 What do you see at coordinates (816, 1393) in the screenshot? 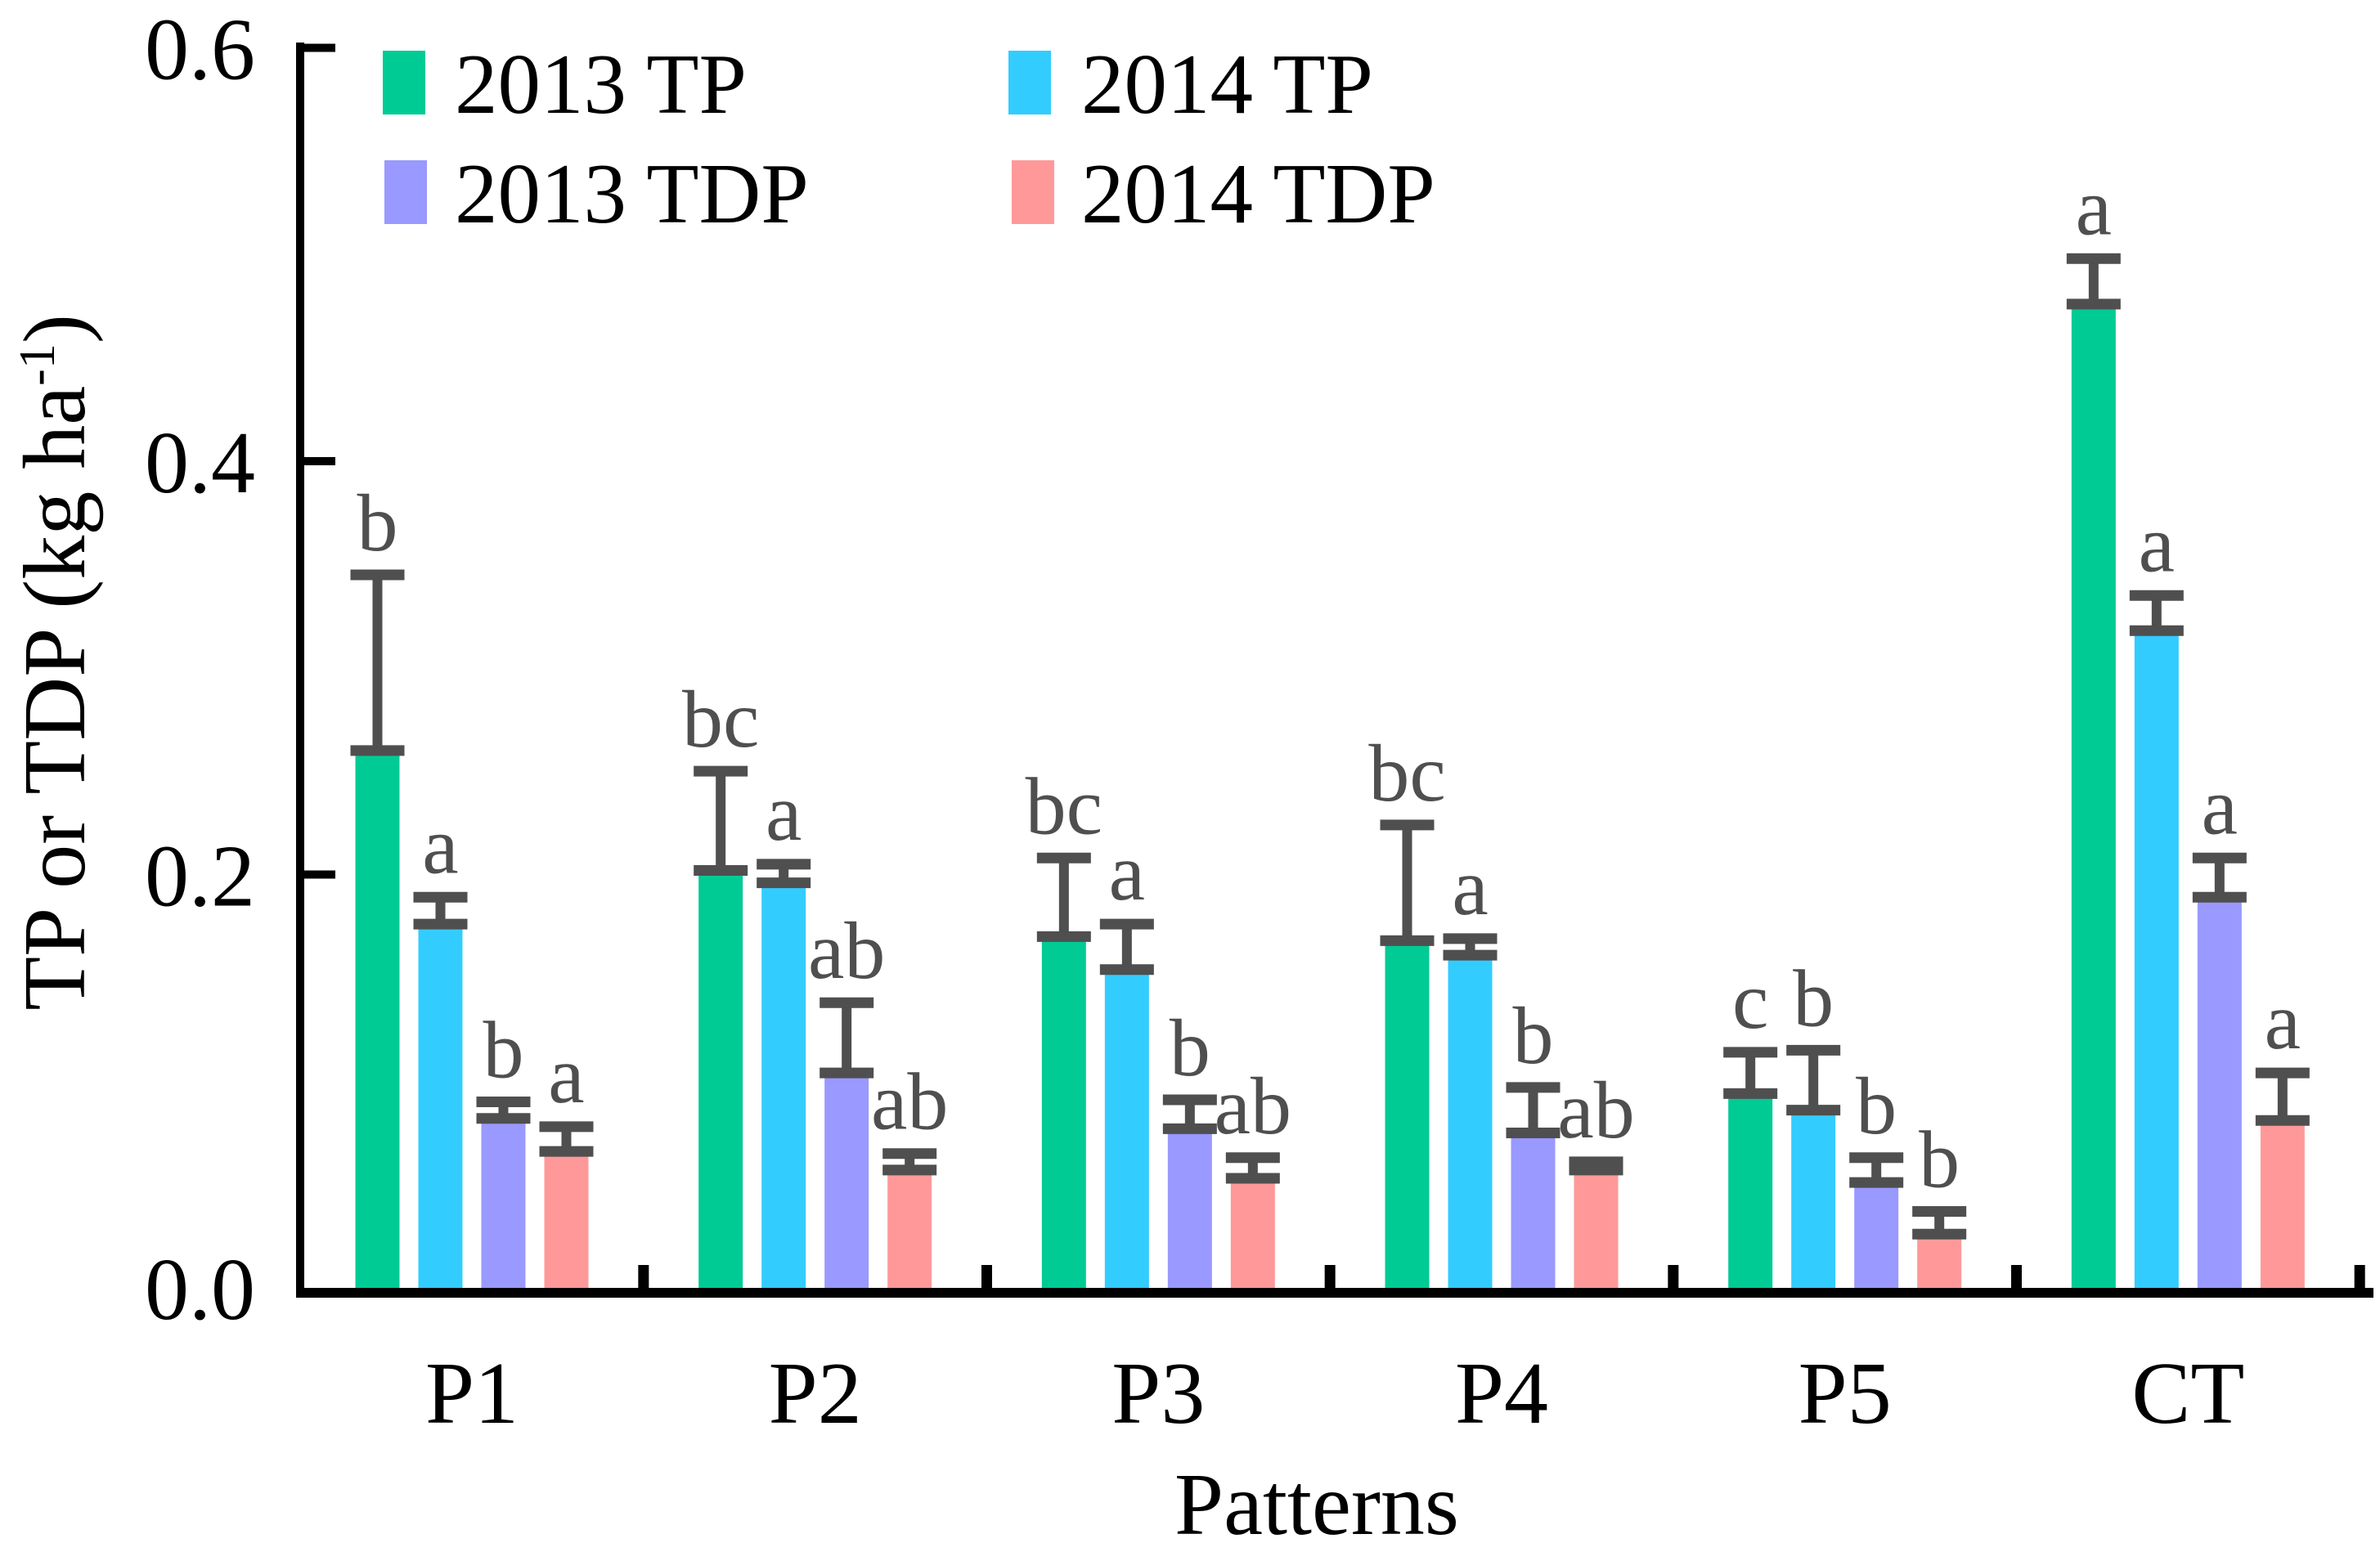
I see `x-tick-label: P2` at bounding box center [816, 1393].